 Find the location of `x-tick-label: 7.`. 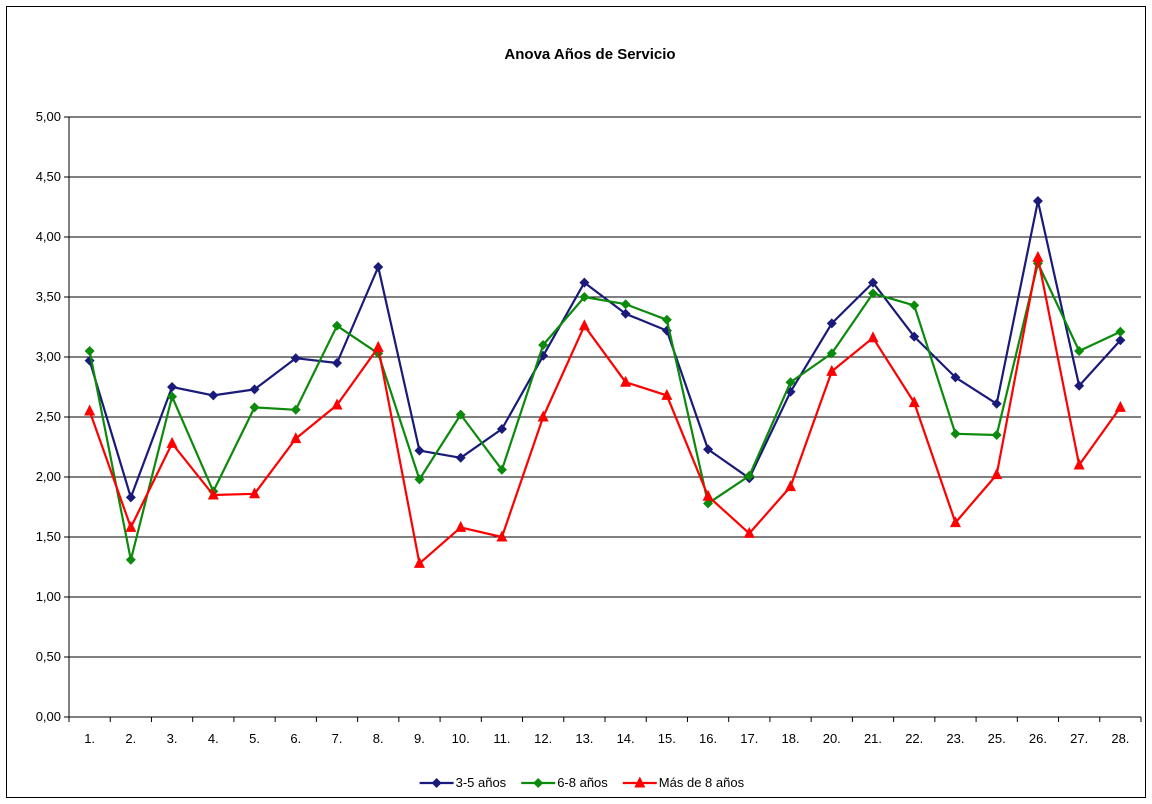

x-tick-label: 7. is located at coordinates (337, 738).